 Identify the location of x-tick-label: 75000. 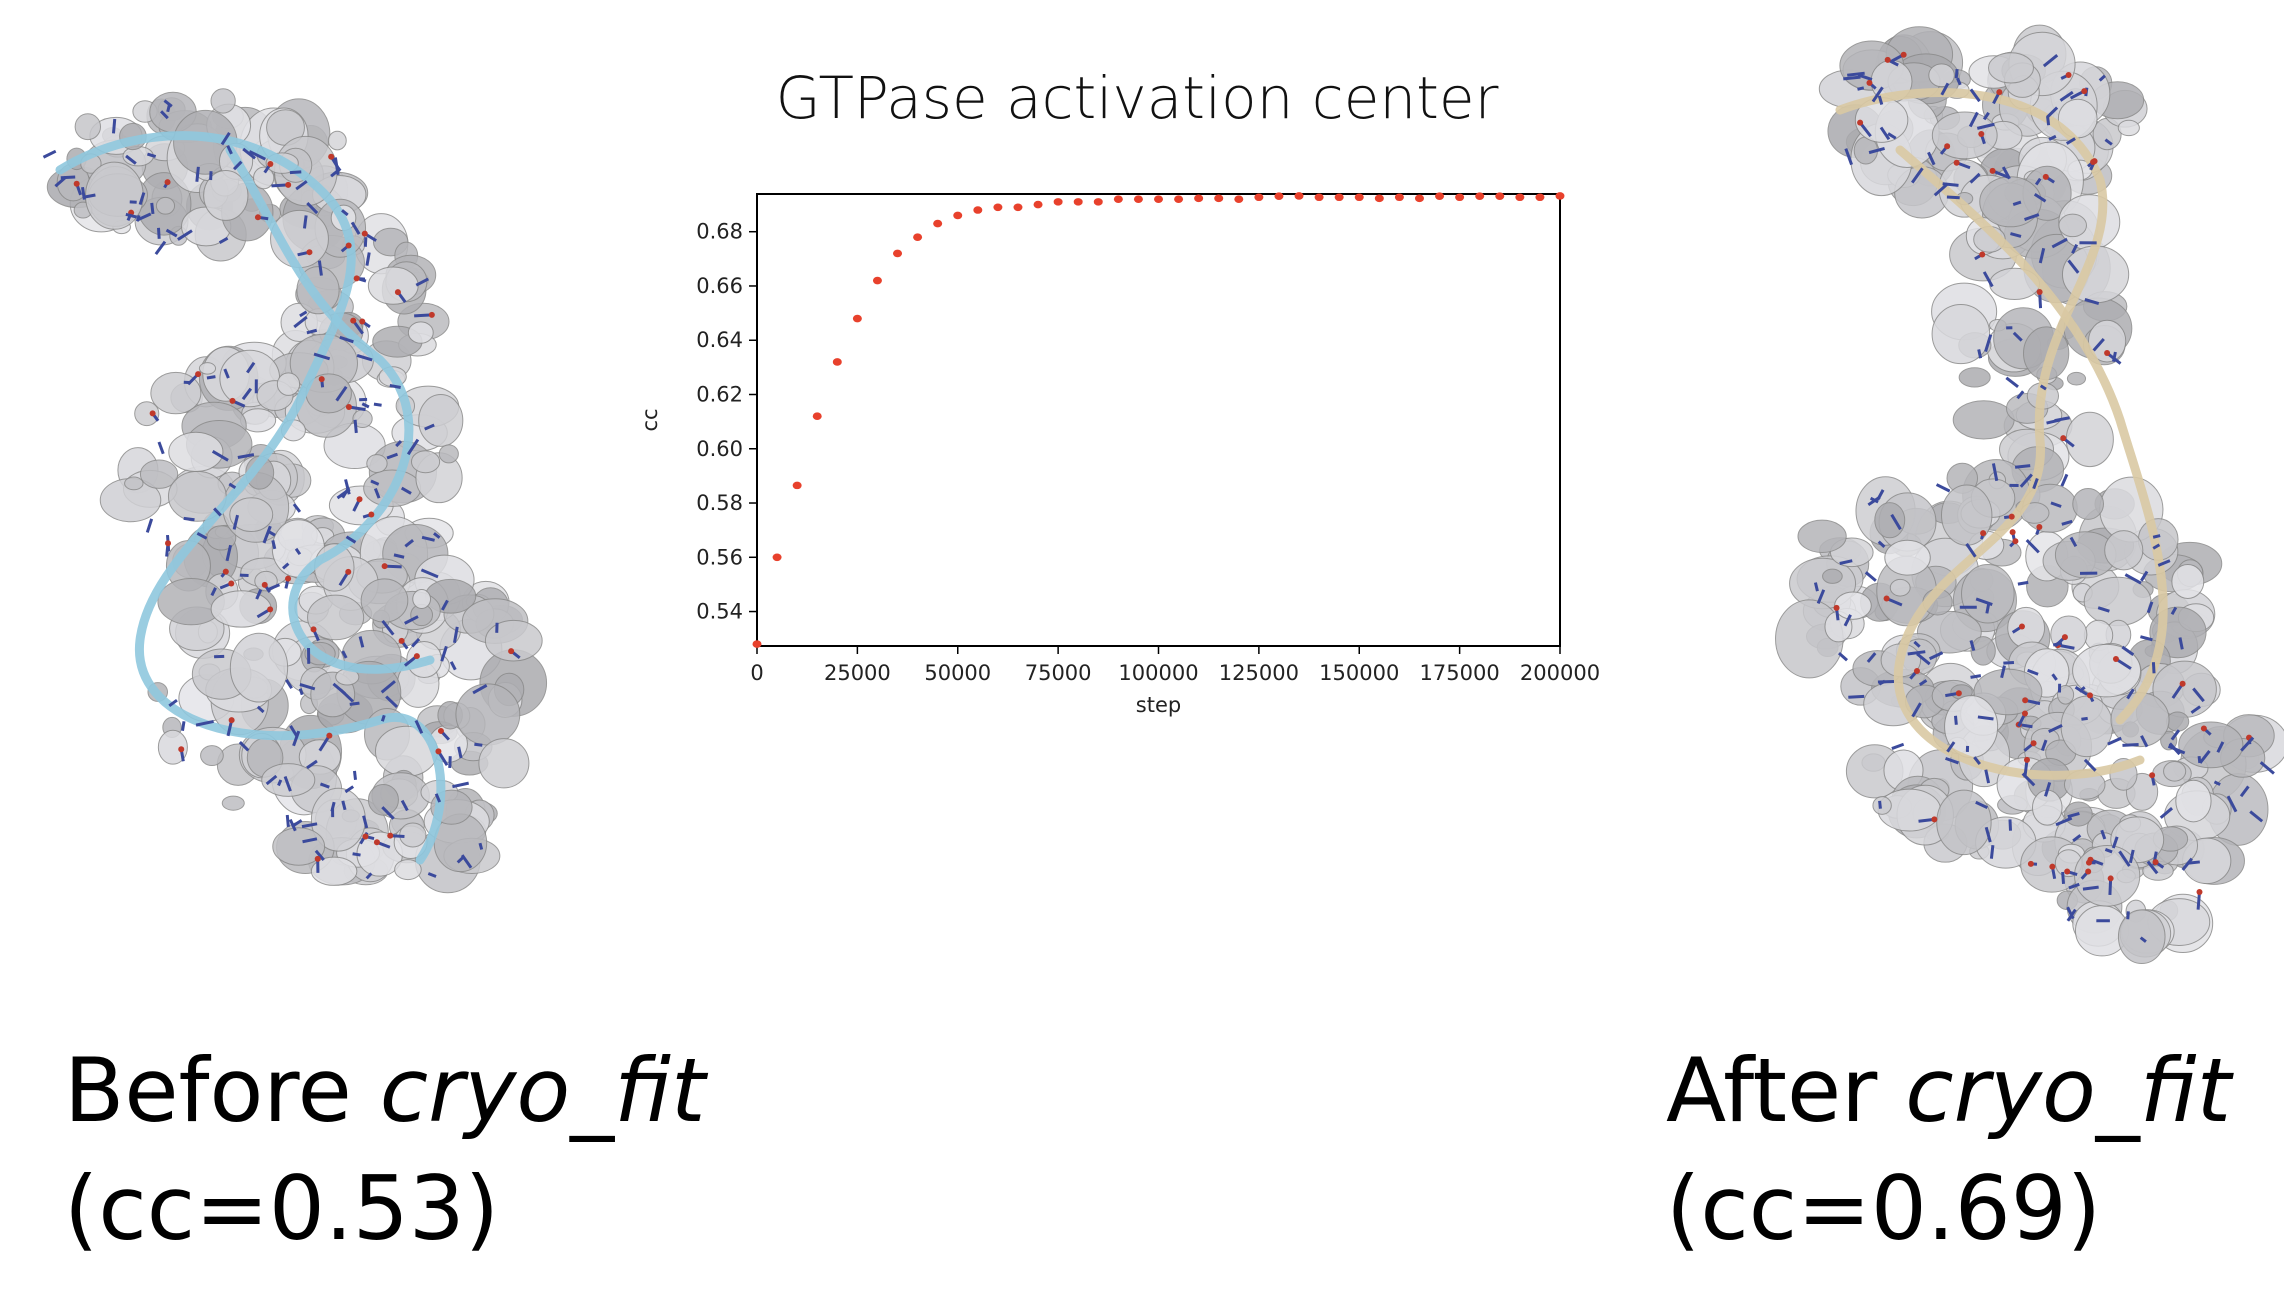
(1058, 673).